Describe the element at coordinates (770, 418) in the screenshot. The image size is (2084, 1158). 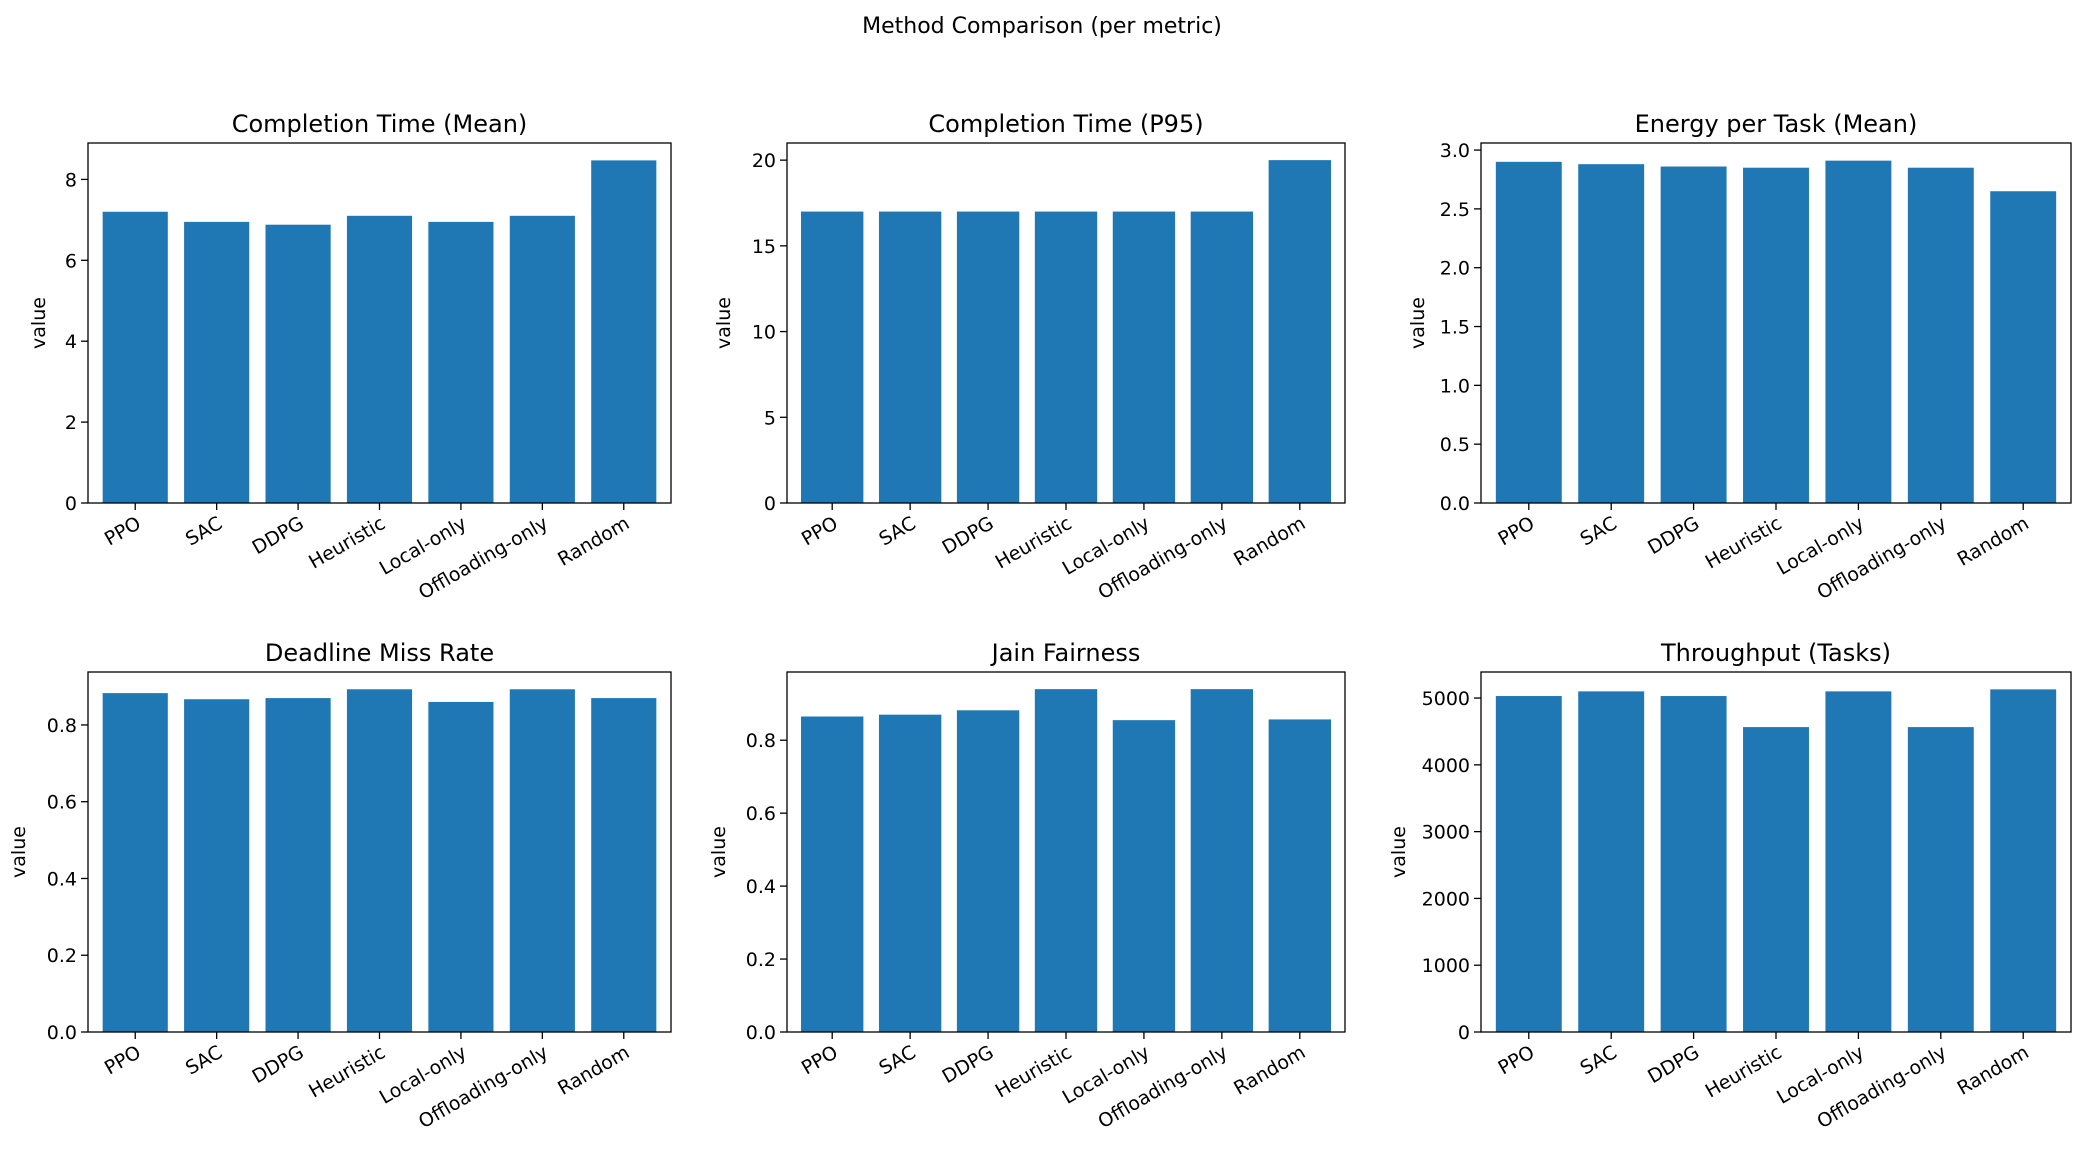
I see `y-tick-label: 5` at that location.